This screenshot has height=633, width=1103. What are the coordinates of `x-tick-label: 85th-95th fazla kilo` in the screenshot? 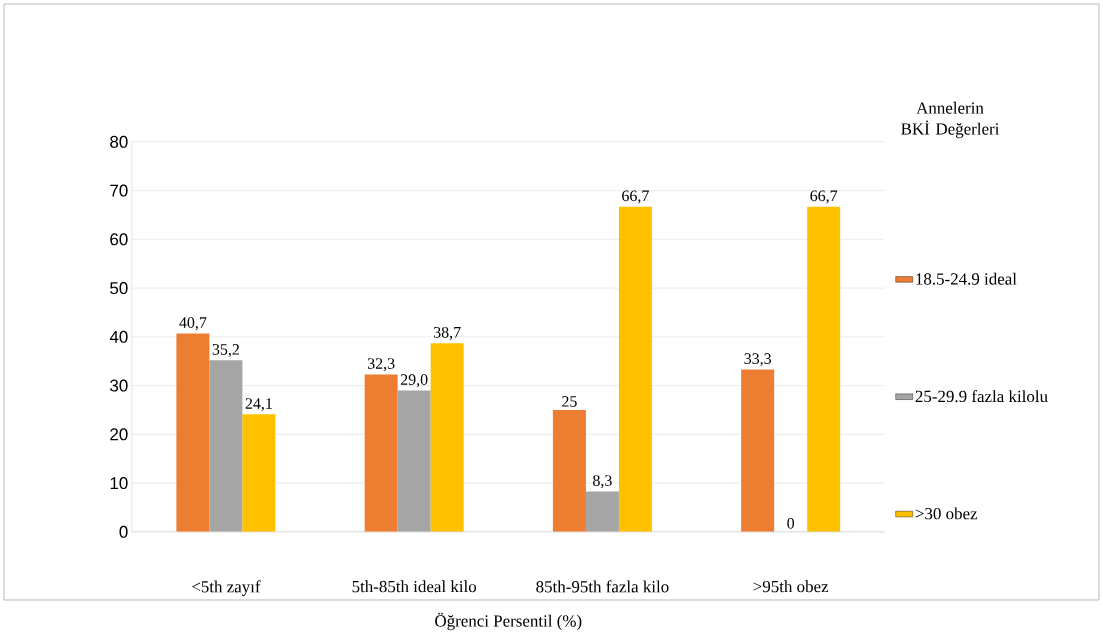 It's located at (602, 586).